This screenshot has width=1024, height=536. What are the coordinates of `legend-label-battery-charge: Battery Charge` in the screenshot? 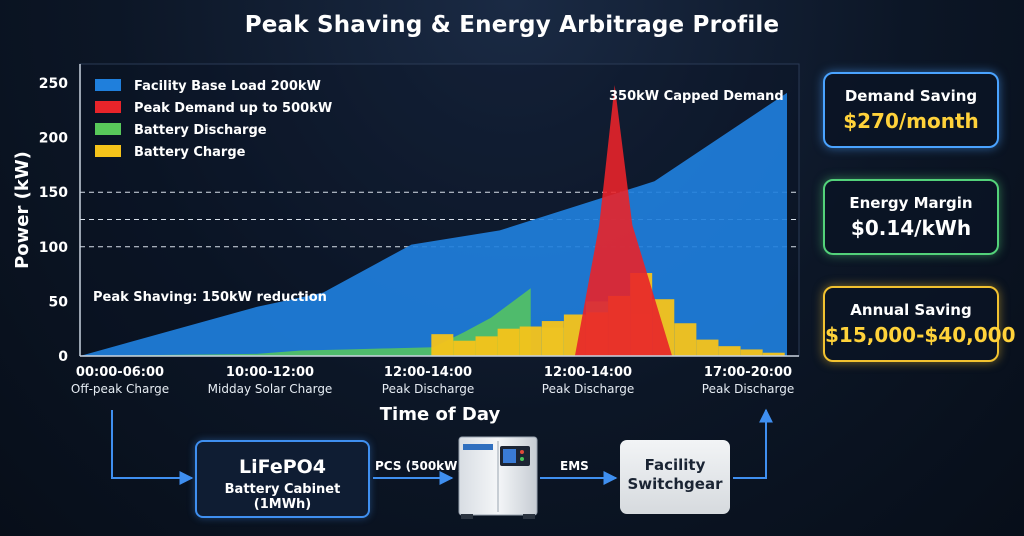 It's located at (190, 152).